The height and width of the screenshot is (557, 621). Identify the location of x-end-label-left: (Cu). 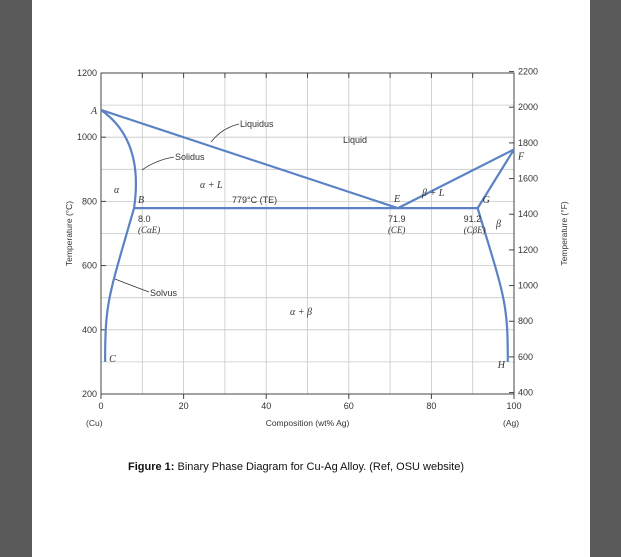
(94, 423).